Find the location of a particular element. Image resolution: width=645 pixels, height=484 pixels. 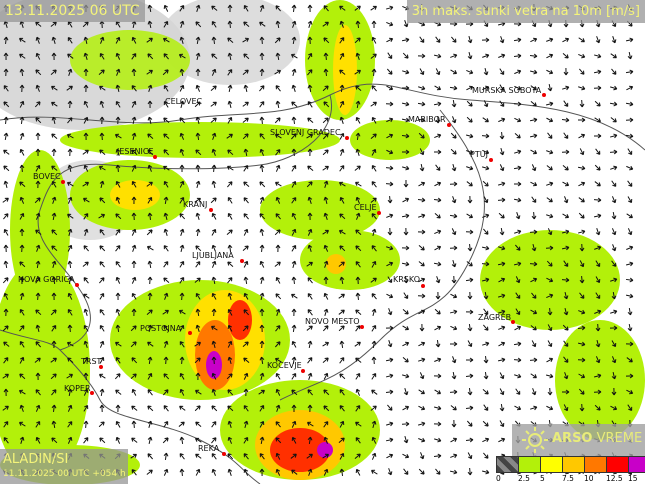

city-label: CELJE is located at coordinates (365, 207).